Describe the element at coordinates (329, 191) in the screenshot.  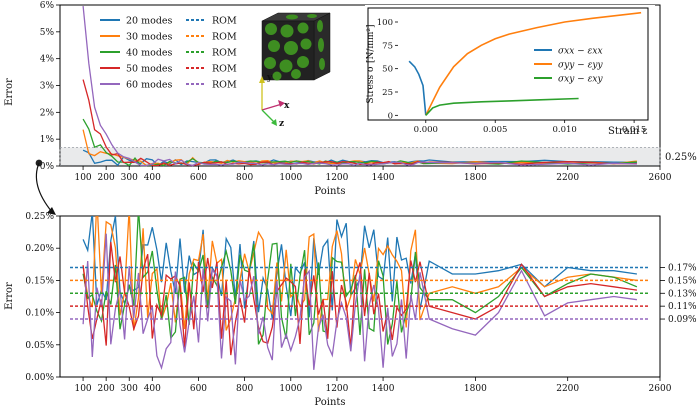
I see `top-x-axis-label: Points` at that location.